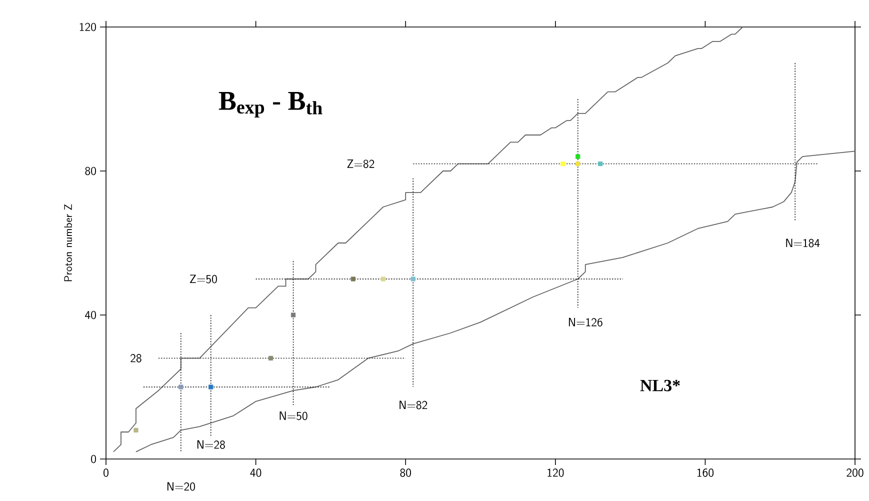 The image size is (869, 501). Describe the element at coordinates (360, 164) in the screenshot. I see `annotation: Z=82` at that location.